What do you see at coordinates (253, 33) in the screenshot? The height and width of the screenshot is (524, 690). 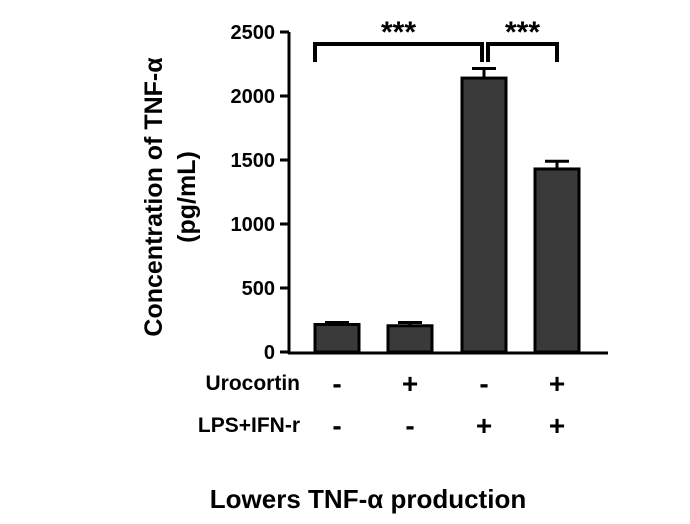 I see `y-tick-label: 2500` at bounding box center [253, 33].